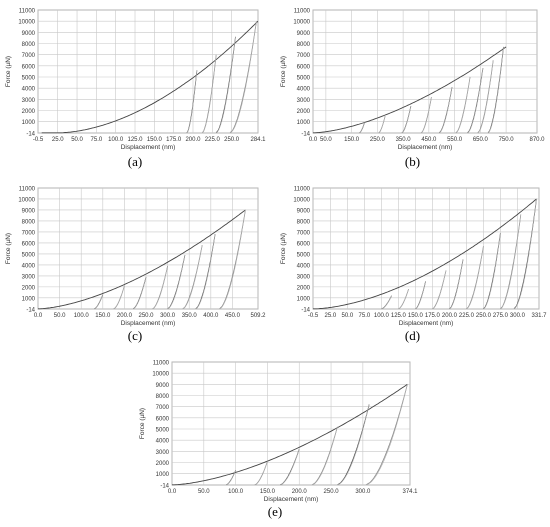 The width and height of the screenshot is (550, 527). I want to click on x-tick-label: 509.2, so click(258, 316).